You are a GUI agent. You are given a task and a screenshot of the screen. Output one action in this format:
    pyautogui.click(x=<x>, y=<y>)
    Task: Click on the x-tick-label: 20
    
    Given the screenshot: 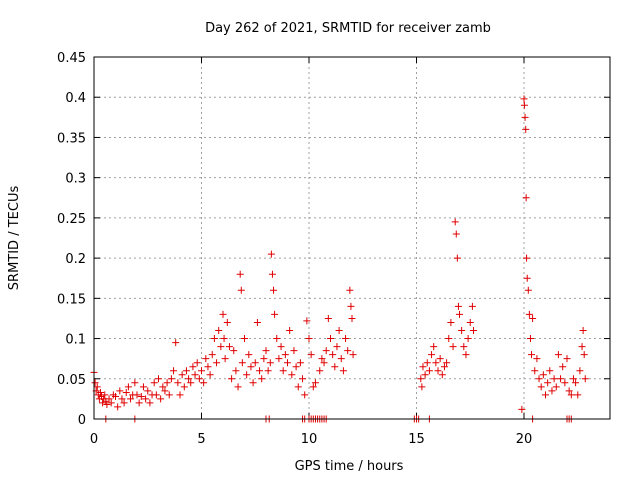 What is the action you would take?
    pyautogui.click(x=524, y=439)
    